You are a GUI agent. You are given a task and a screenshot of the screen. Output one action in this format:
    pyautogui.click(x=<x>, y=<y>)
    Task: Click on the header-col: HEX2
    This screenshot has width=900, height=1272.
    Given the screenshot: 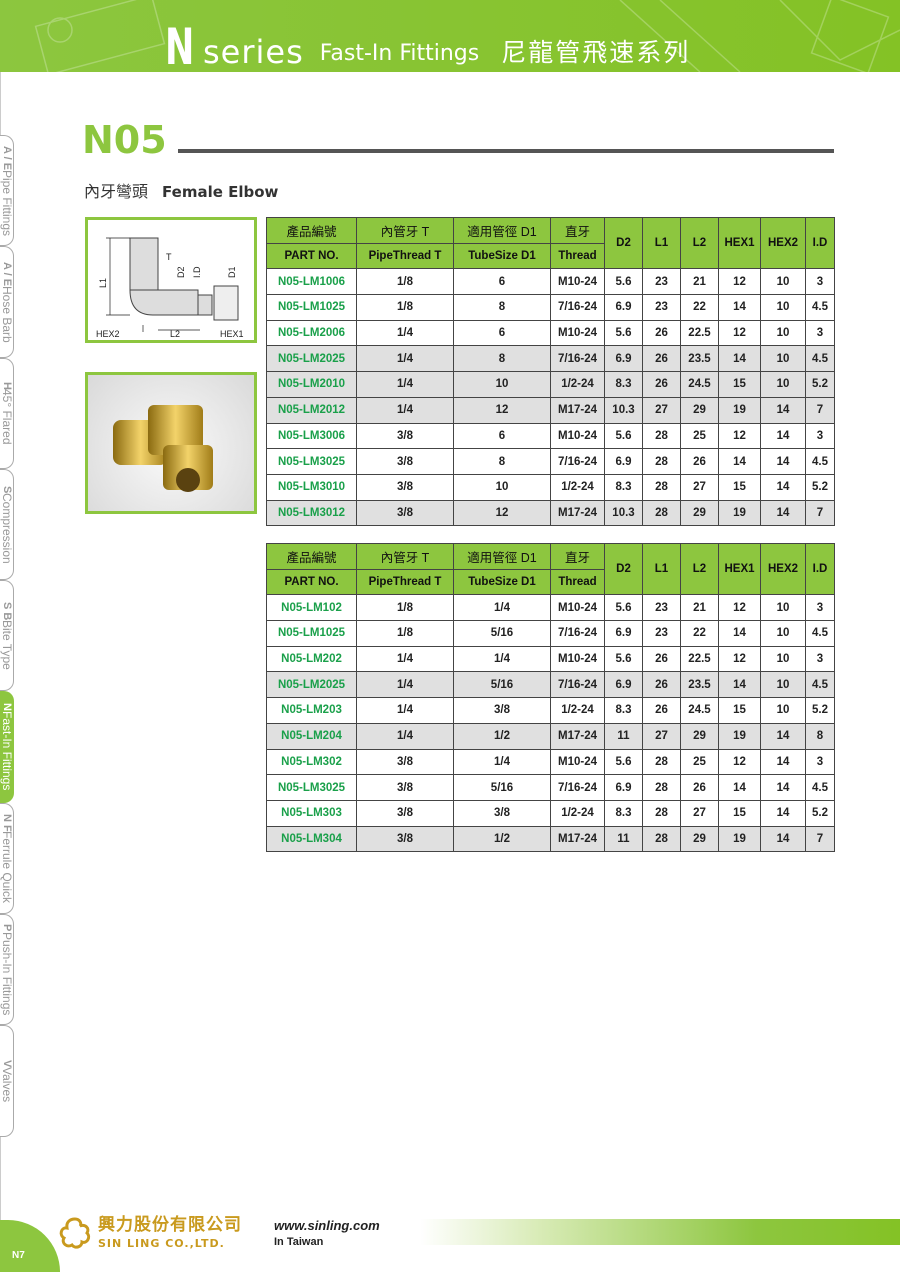 What is the action you would take?
    pyautogui.click(x=783, y=569)
    